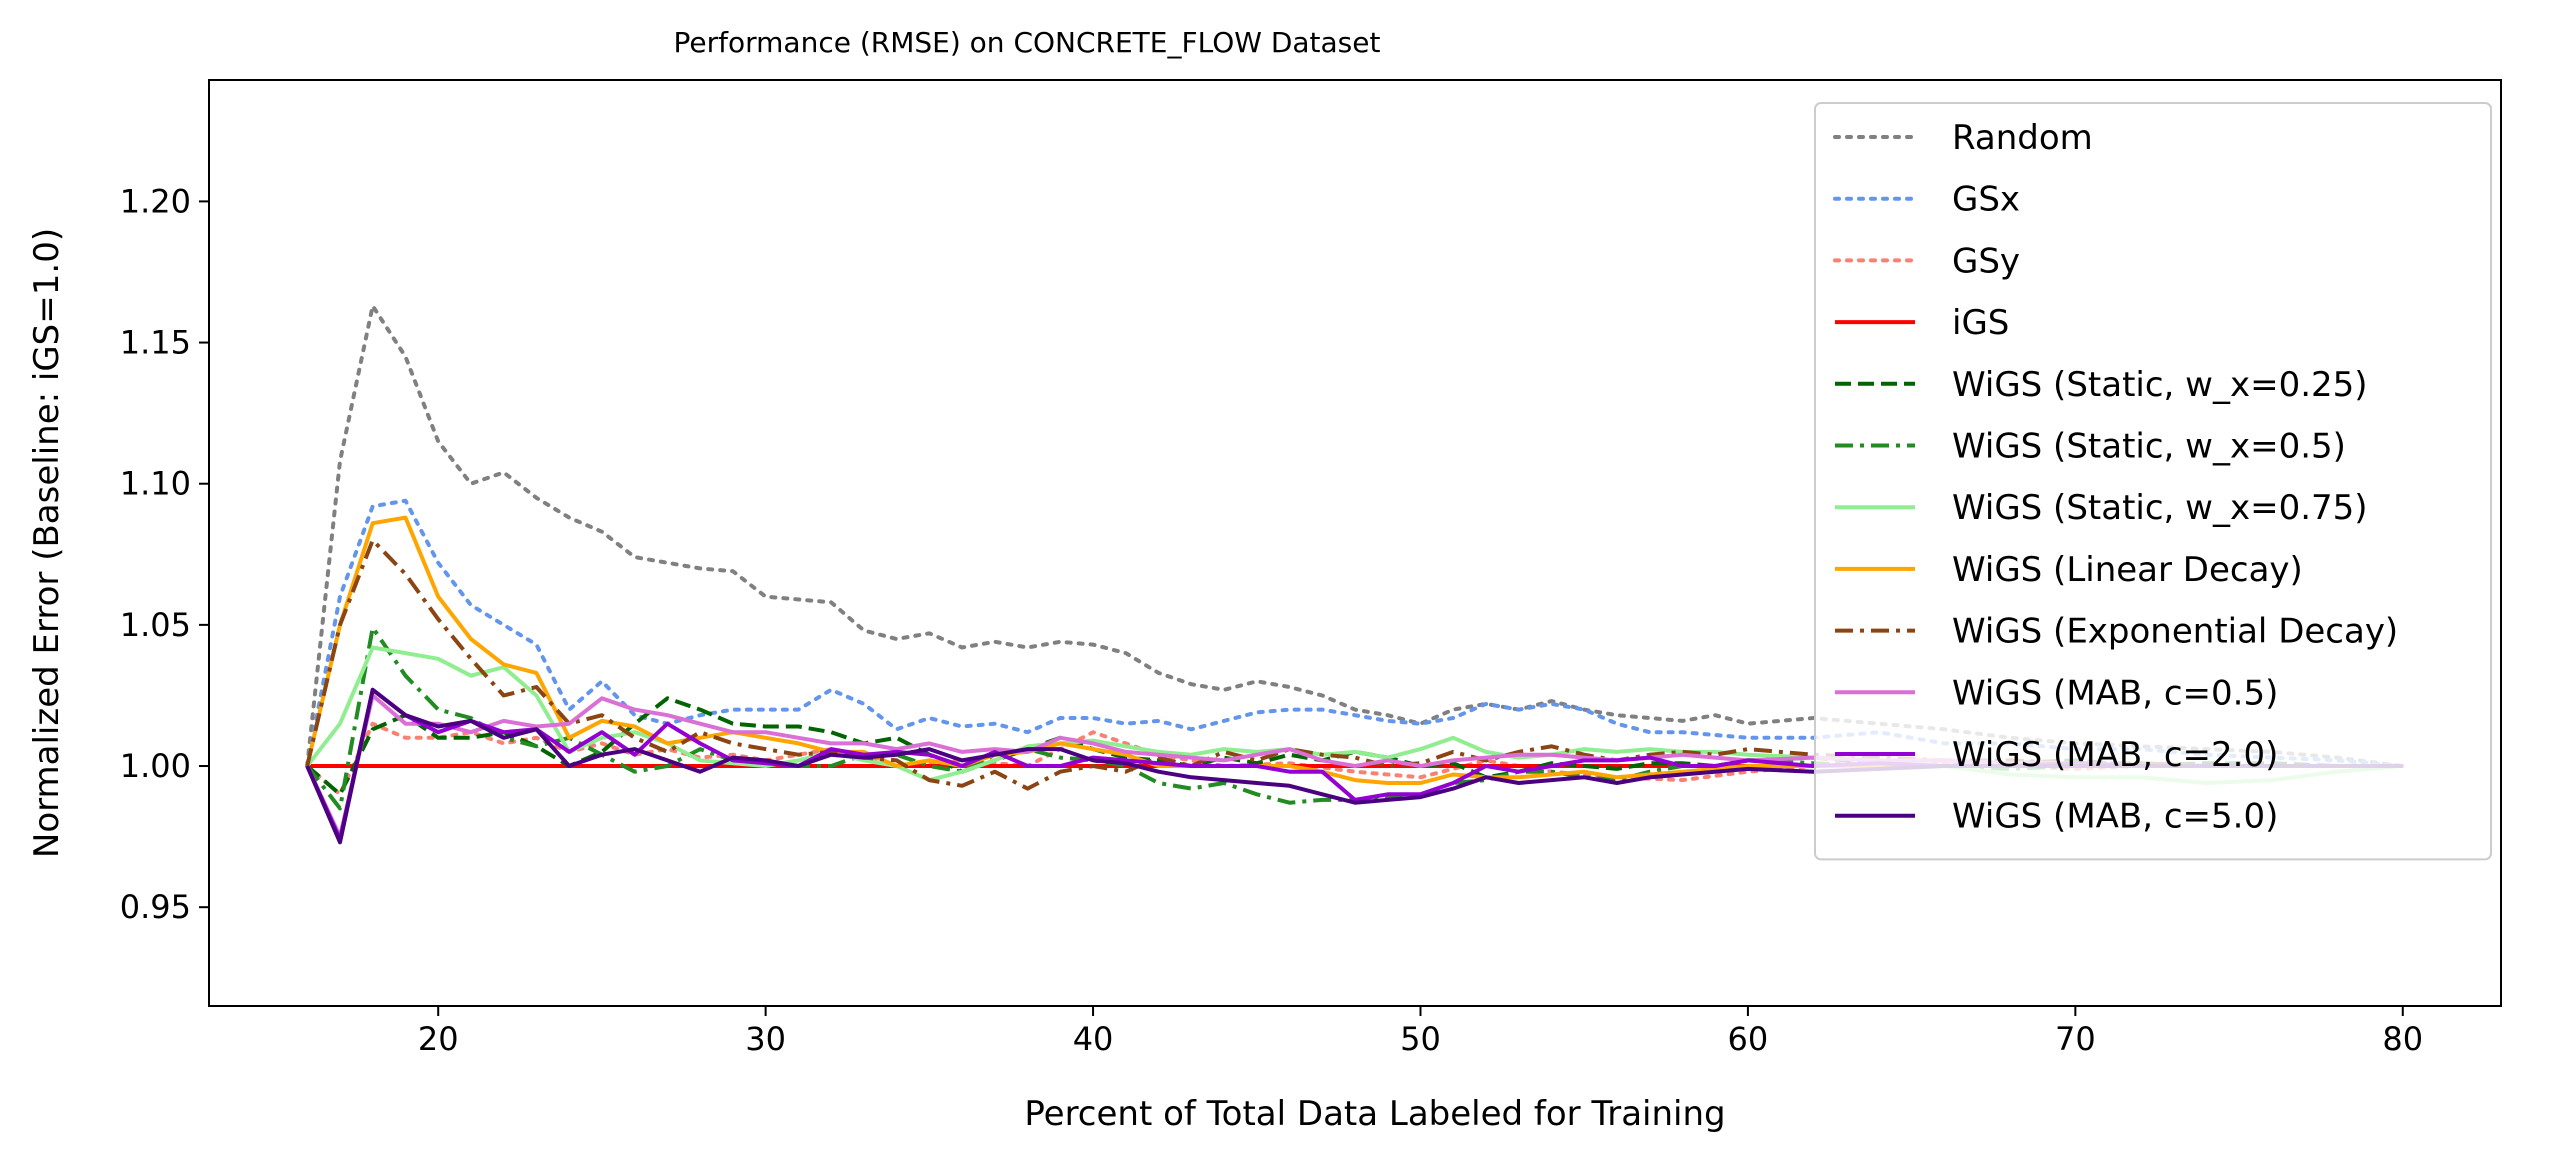 This screenshot has width=2563, height=1162. I want to click on y-tick-label: 1.00, so click(155, 766).